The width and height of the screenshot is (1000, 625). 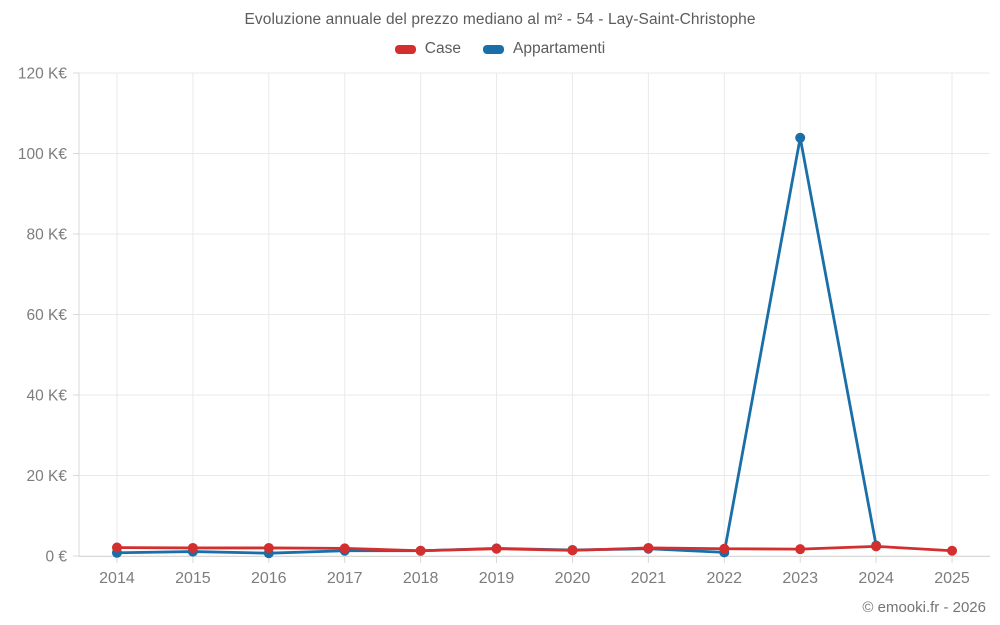 I want to click on data-point-case-2016, so click(x=268, y=547).